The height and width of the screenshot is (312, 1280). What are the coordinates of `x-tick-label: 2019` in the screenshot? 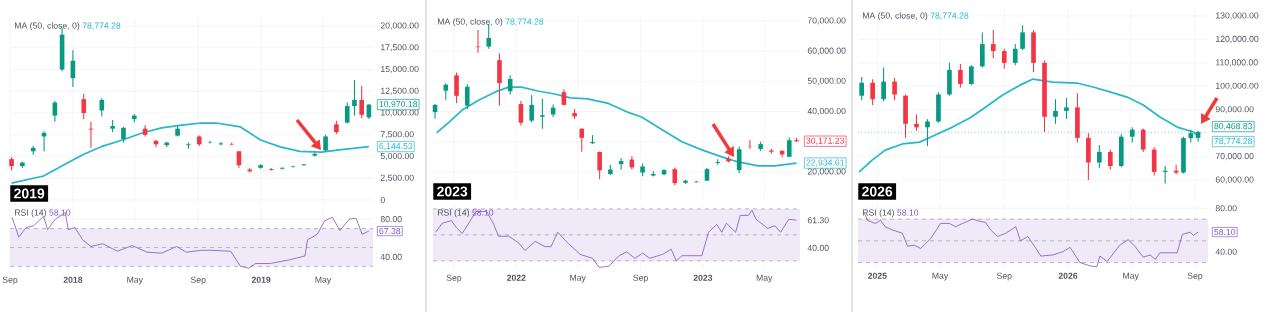 It's located at (261, 279).